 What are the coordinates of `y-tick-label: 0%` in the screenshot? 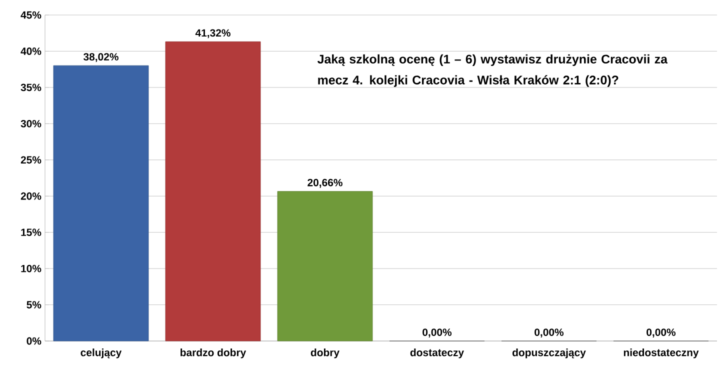 It's located at (34, 341).